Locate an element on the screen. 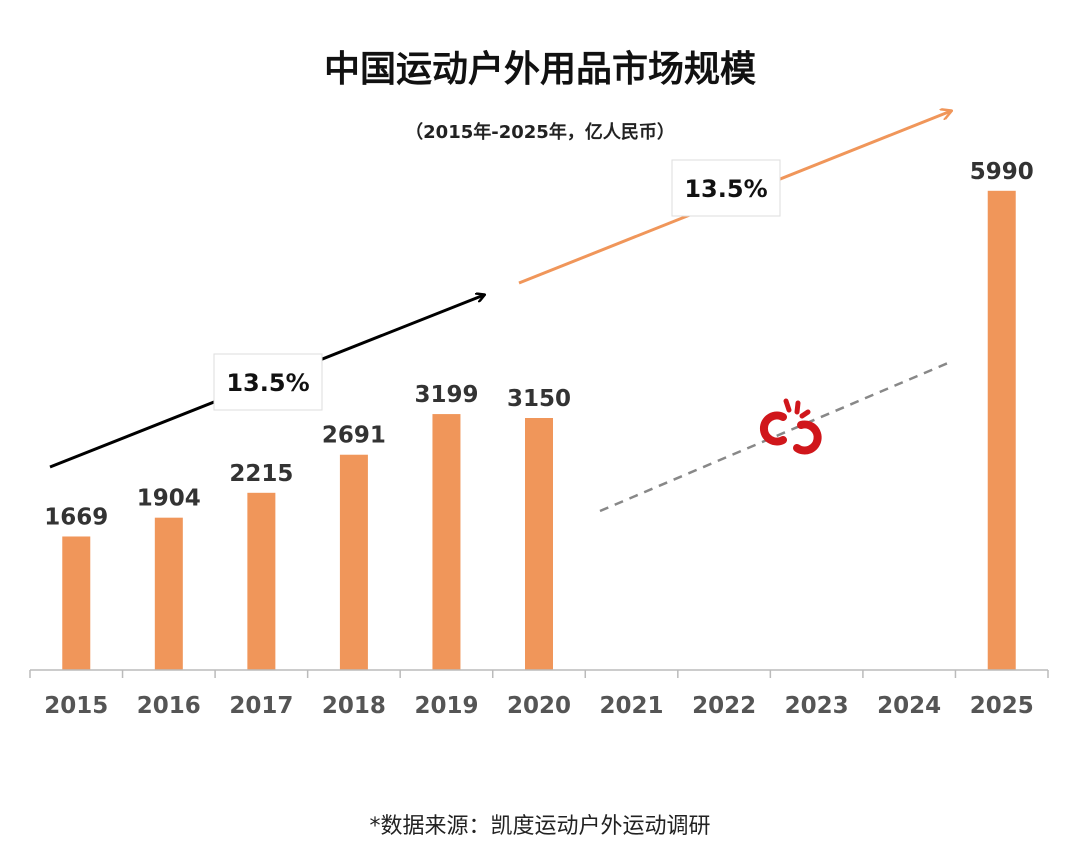  x-tick-label: 2019 is located at coordinates (446, 706).